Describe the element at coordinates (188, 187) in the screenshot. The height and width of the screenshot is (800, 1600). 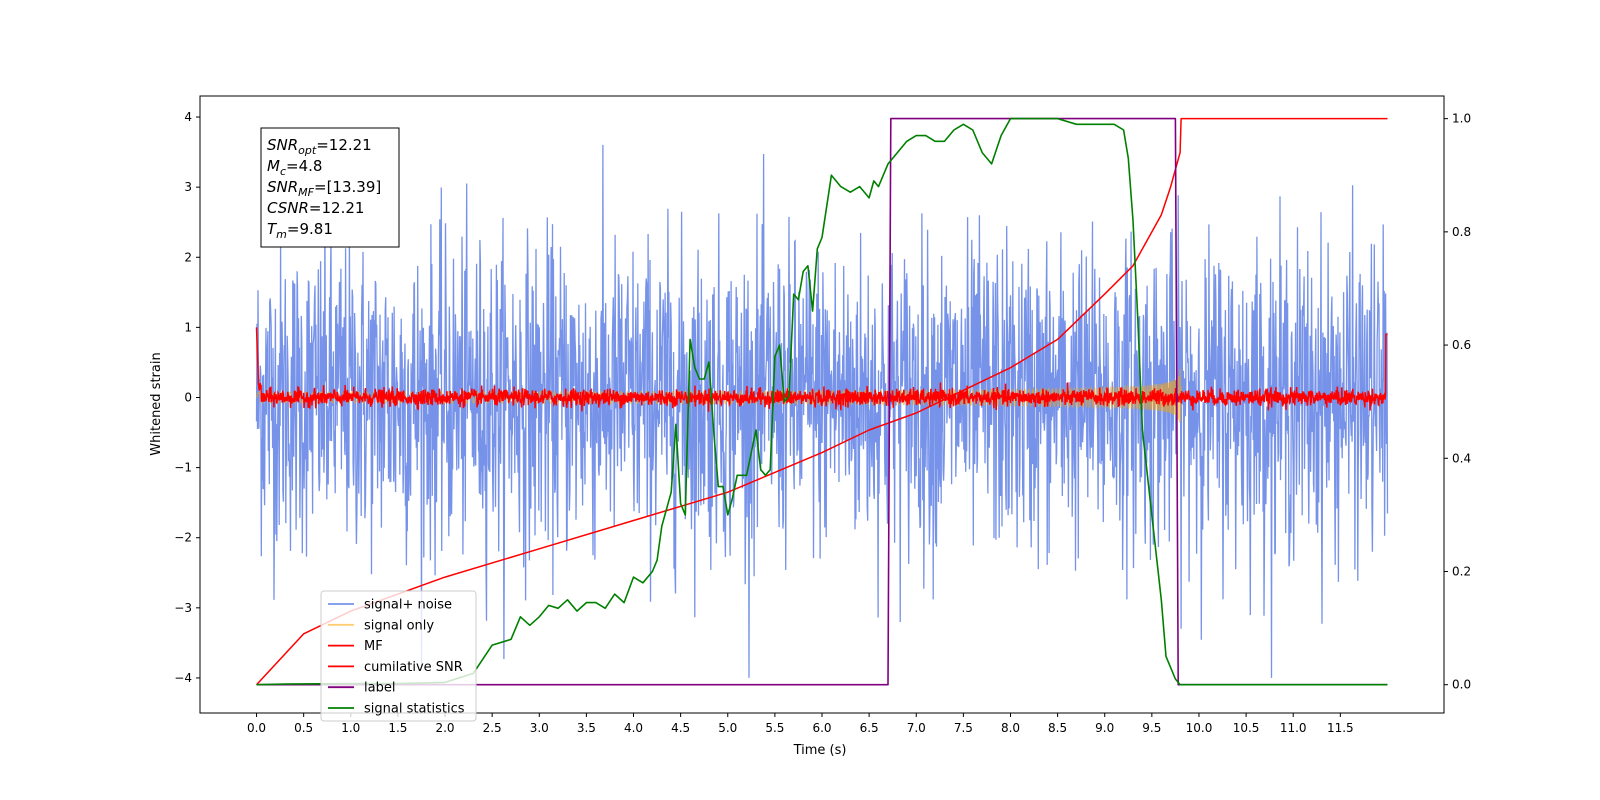
I see `y-tick-label: 3` at that location.